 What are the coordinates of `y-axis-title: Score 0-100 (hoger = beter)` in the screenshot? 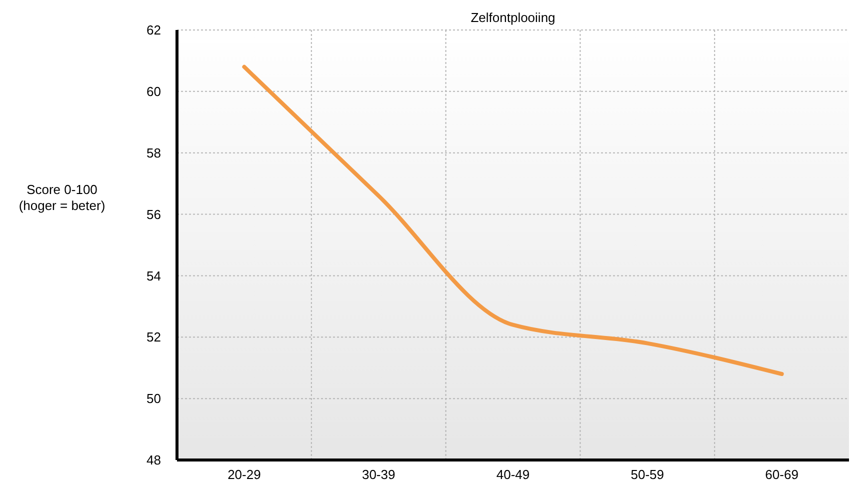 It's located at (62, 197).